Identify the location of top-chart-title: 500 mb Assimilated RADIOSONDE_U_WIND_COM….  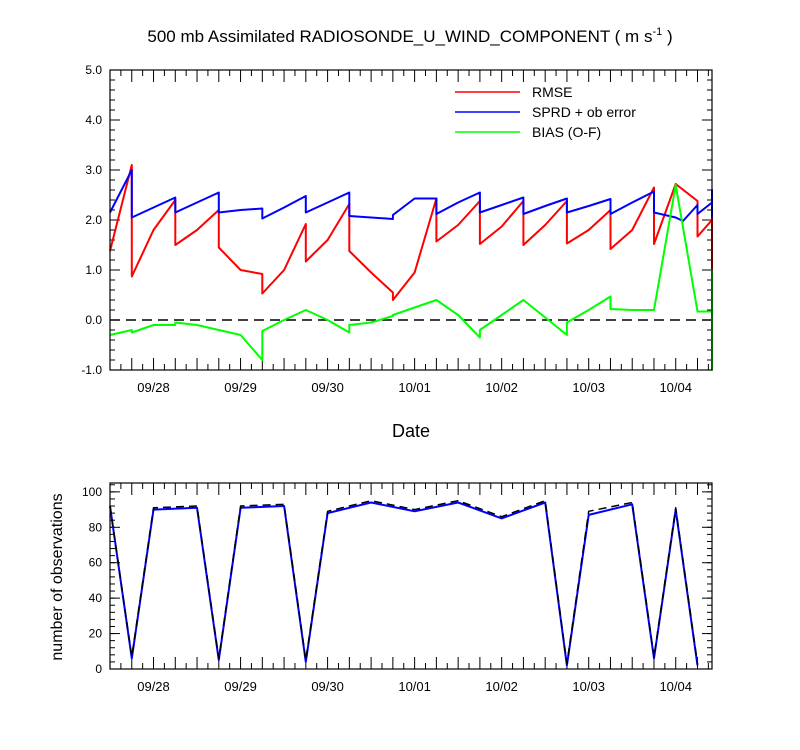
(409, 36).